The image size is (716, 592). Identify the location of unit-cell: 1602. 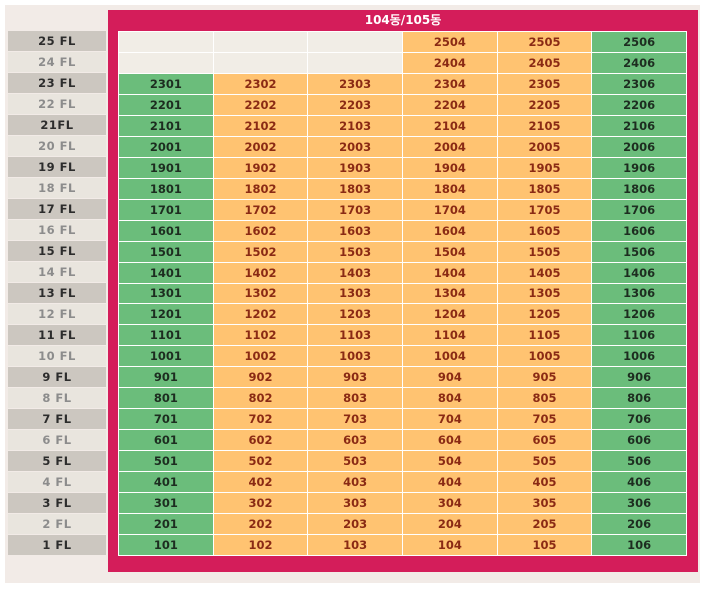
(260, 230).